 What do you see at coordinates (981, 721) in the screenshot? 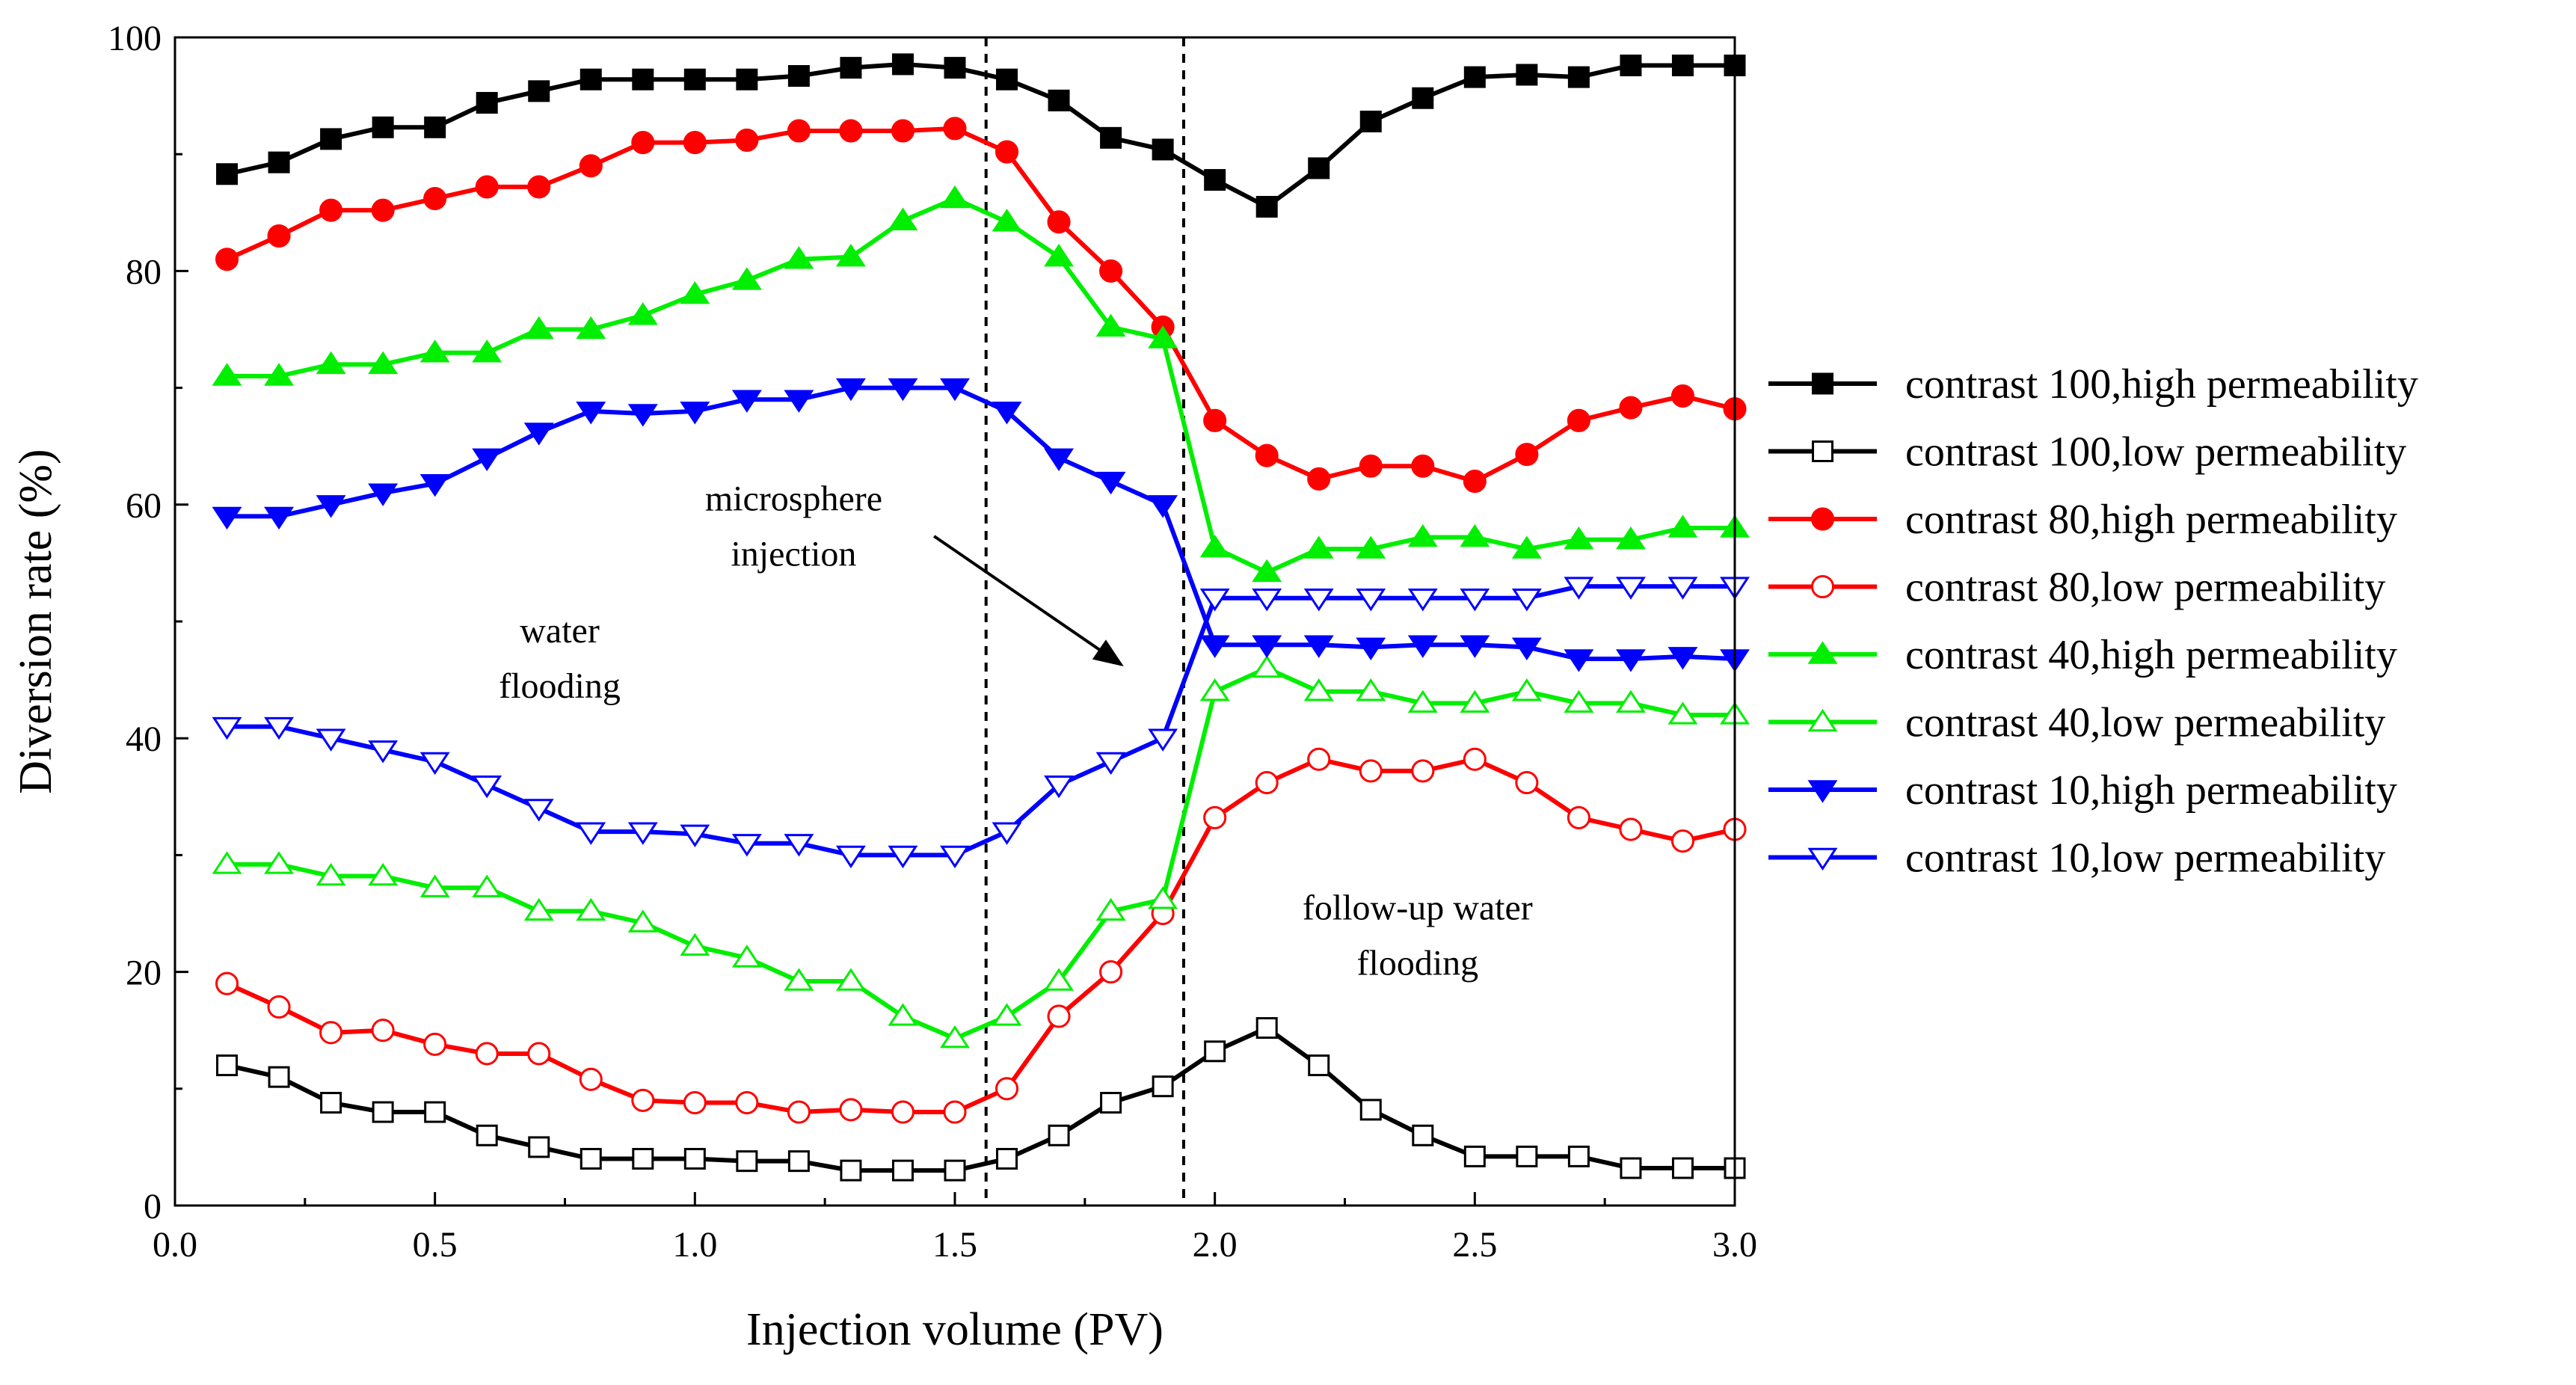
I see `series-line` at bounding box center [981, 721].